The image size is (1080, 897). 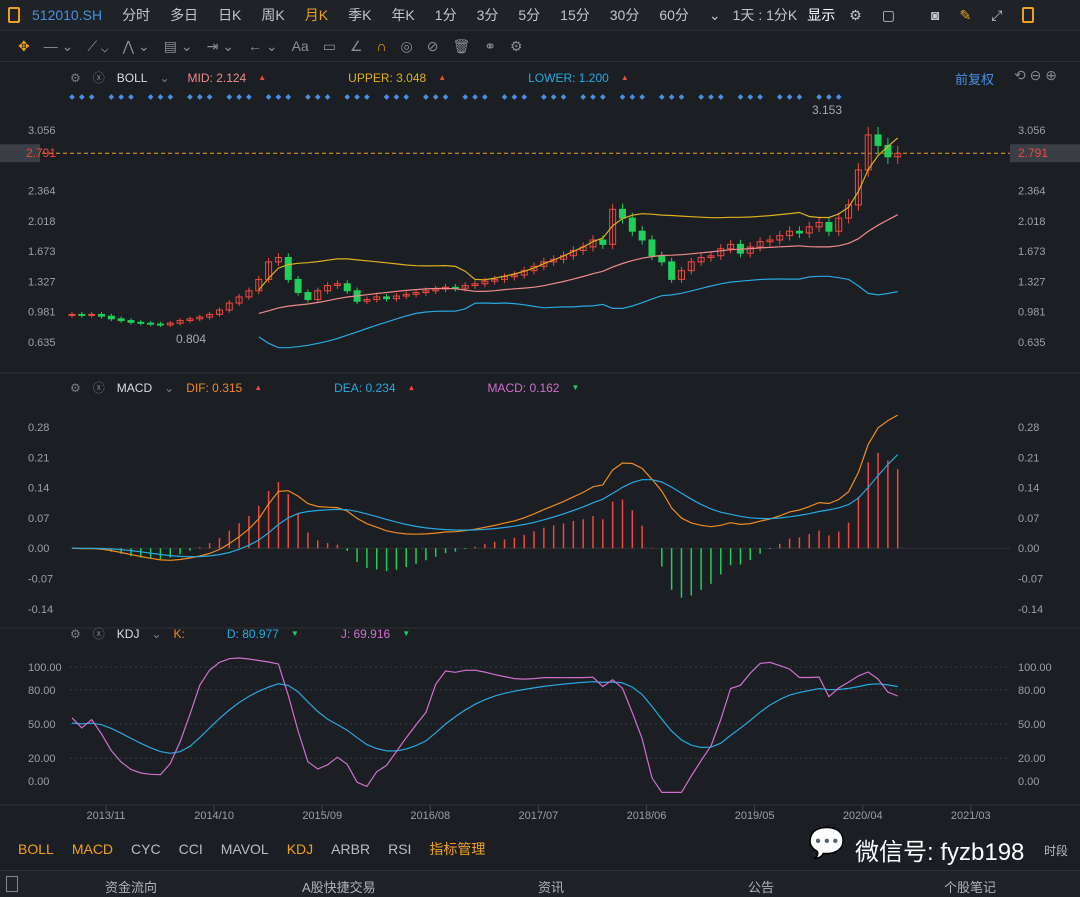 I want to click on bottom-tab: A股快捷交易, so click(x=339, y=887).